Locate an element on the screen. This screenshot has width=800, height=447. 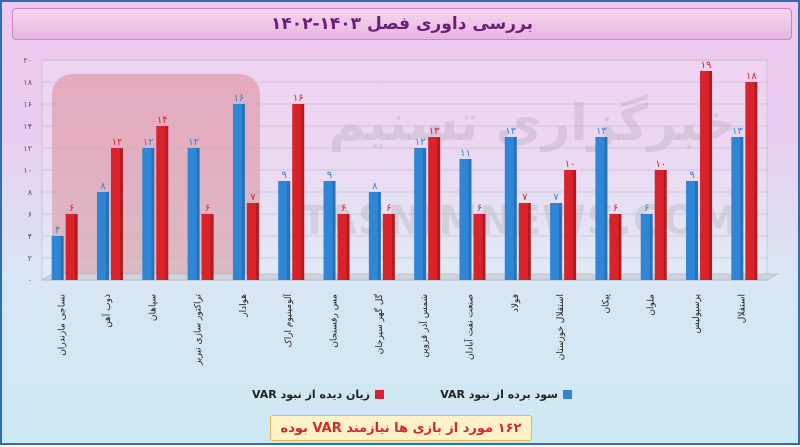
data-label-lost: ۷ is located at coordinates (525, 197).